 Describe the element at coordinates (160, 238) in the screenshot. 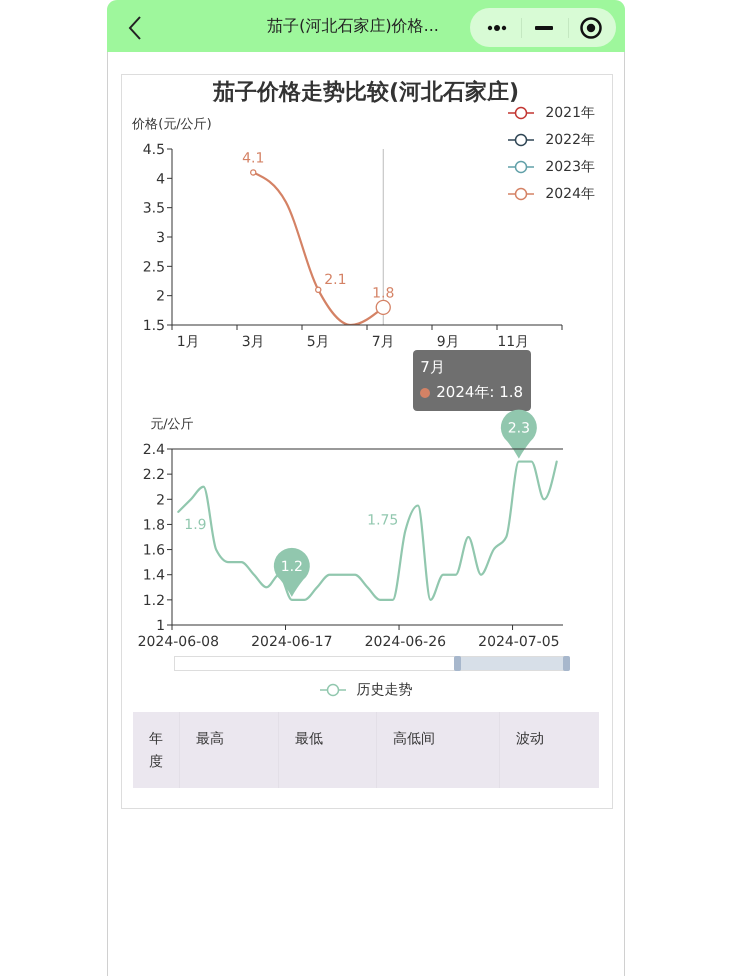

I see `y-tick-label: 3` at that location.